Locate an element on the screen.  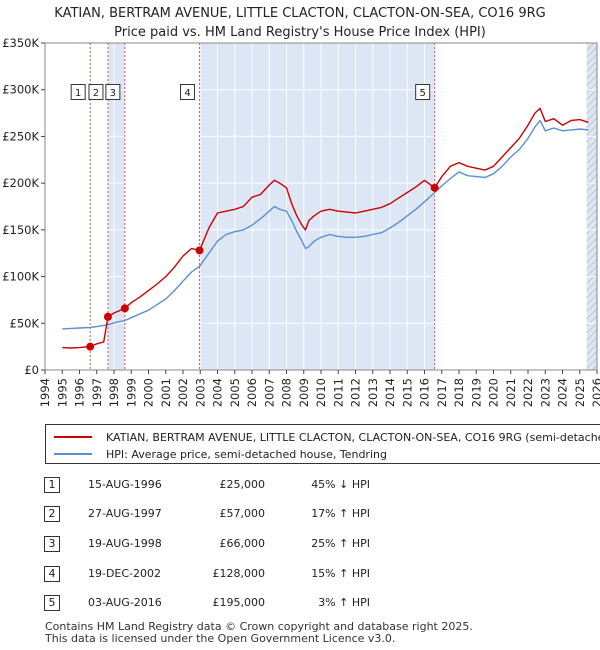
marker-label-5: 5 is located at coordinates (422, 93).